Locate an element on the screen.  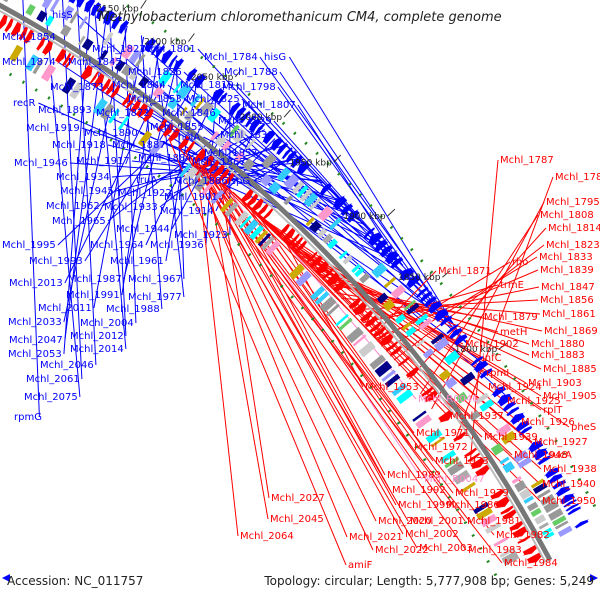
gene-label-reverse: infC is located at coordinates (492, 358).